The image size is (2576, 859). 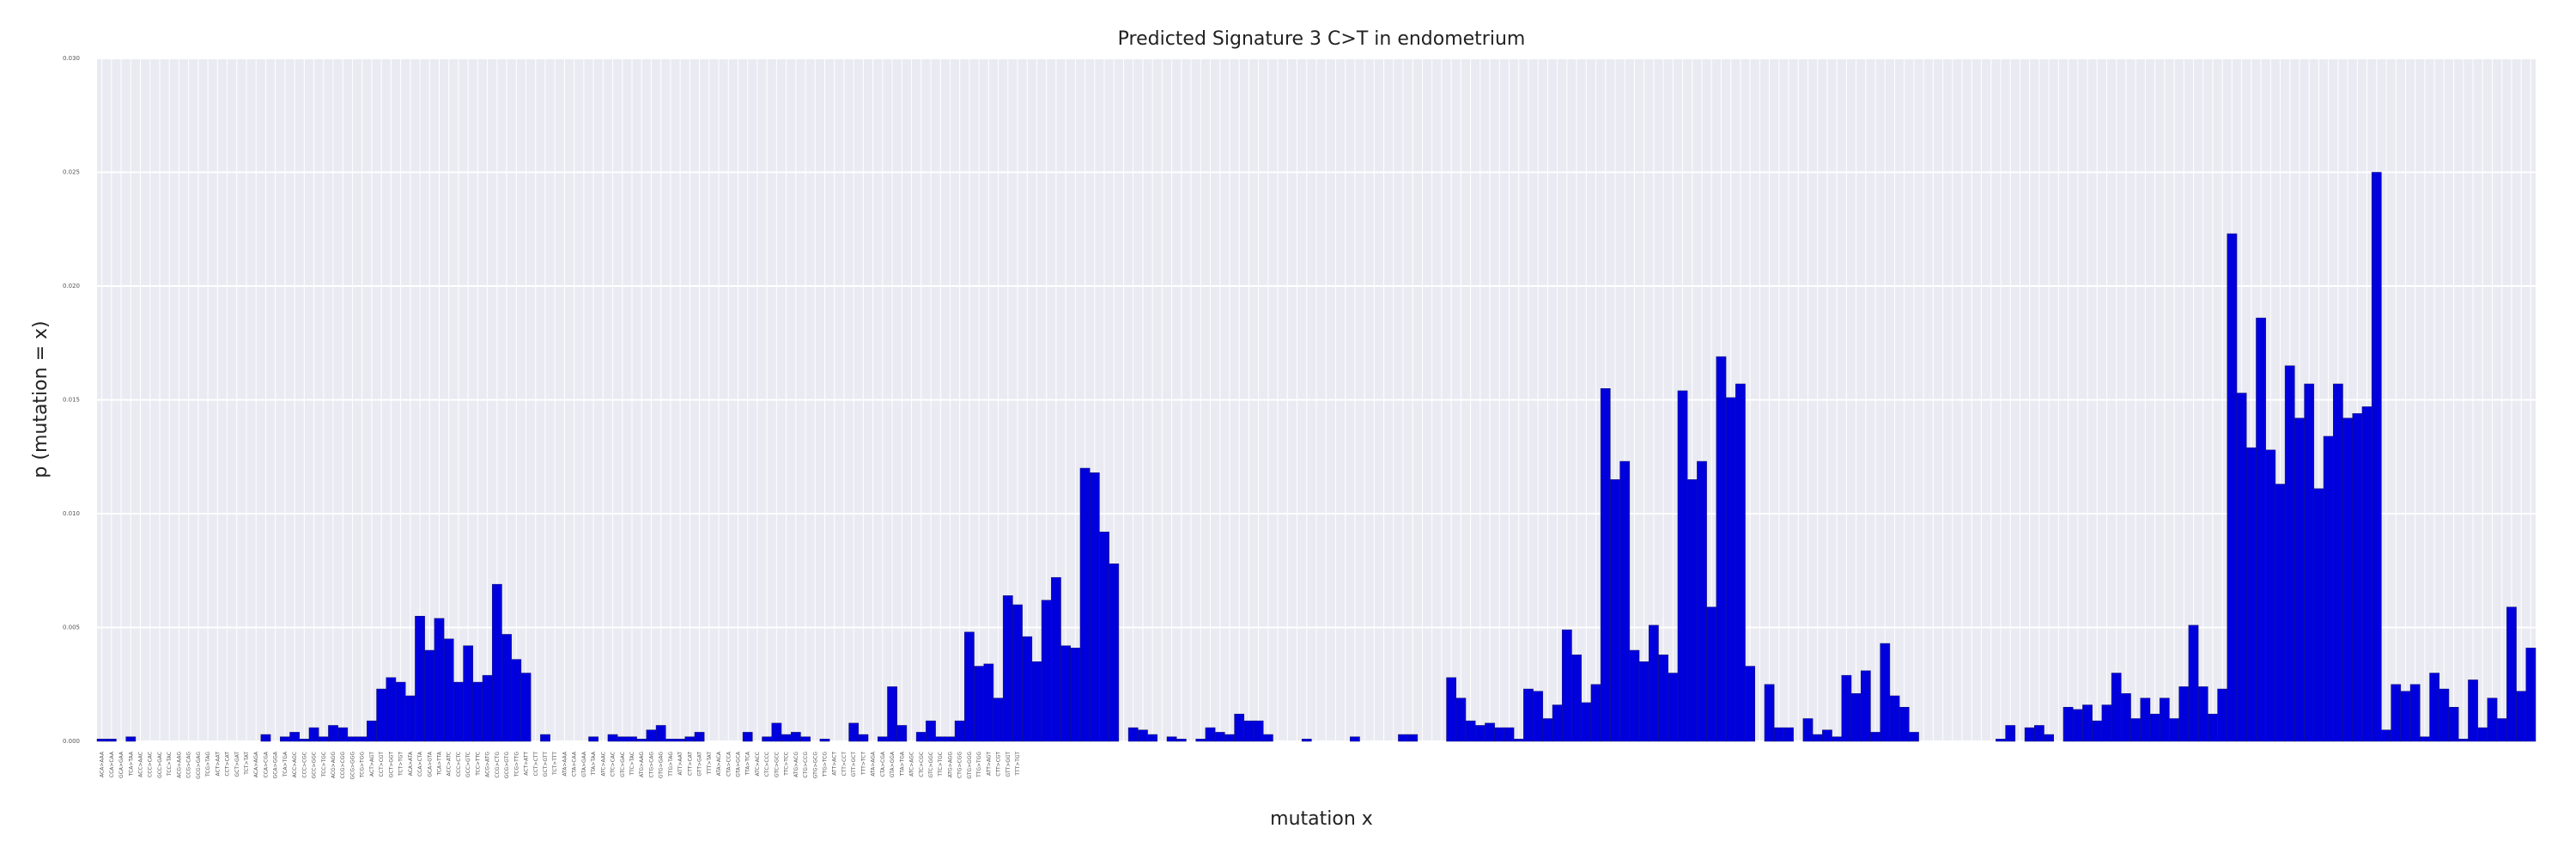 What do you see at coordinates (632, 764) in the screenshot?
I see `x-tick-label: TTC>TAC` at bounding box center [632, 764].